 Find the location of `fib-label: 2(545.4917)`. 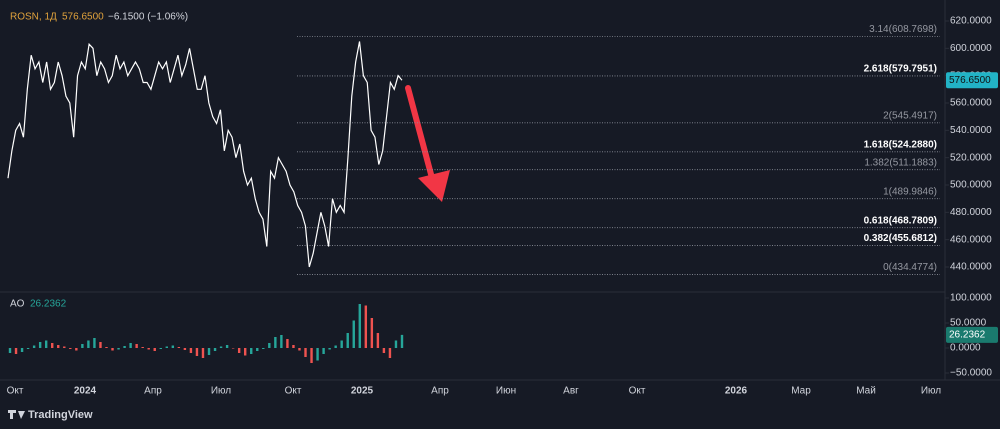

fib-label: 2(545.4917) is located at coordinates (910, 115).